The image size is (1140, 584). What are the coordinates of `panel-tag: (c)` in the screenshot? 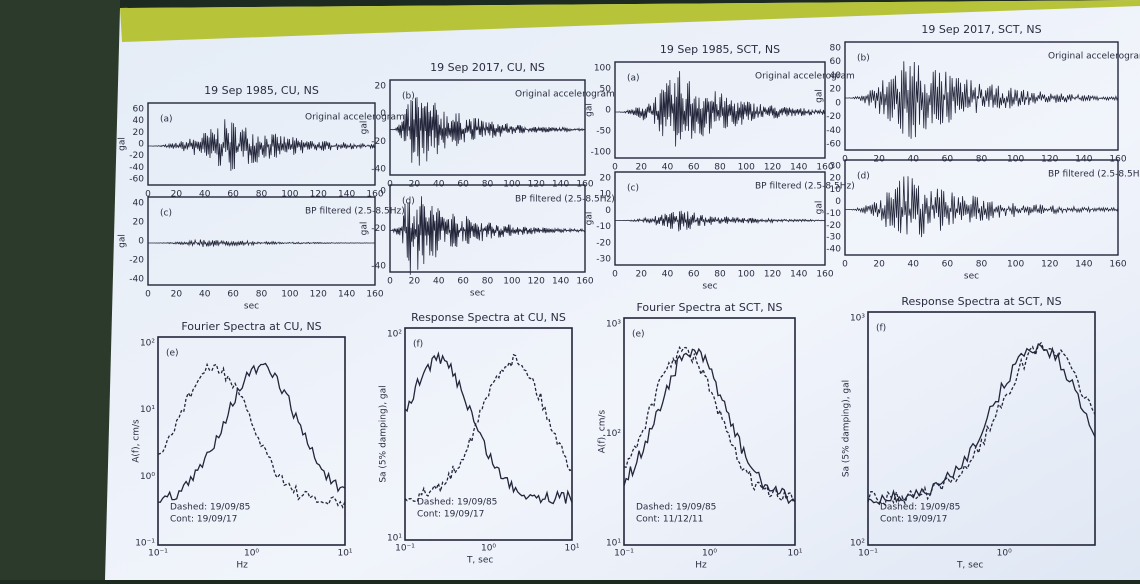 It's located at (166, 214).